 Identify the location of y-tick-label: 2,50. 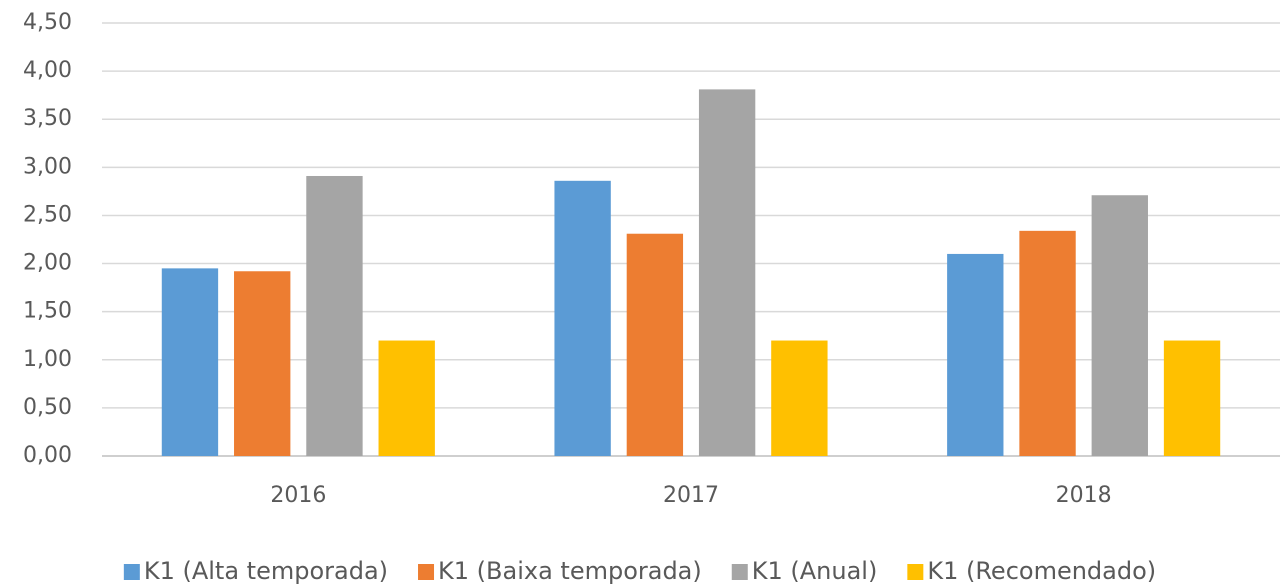
(47, 214).